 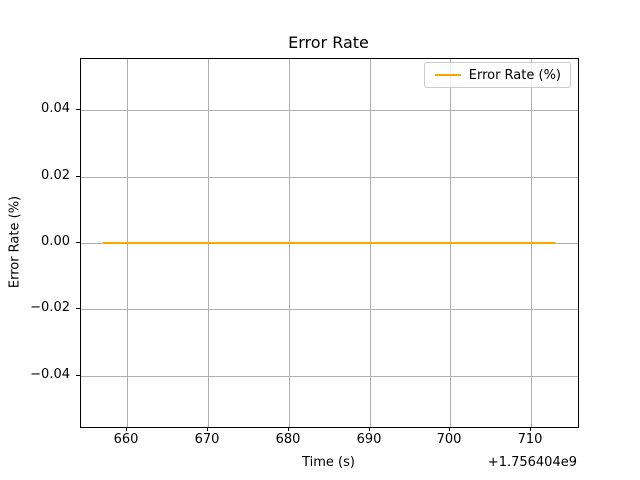 I want to click on error-rate-line, so click(x=329, y=243).